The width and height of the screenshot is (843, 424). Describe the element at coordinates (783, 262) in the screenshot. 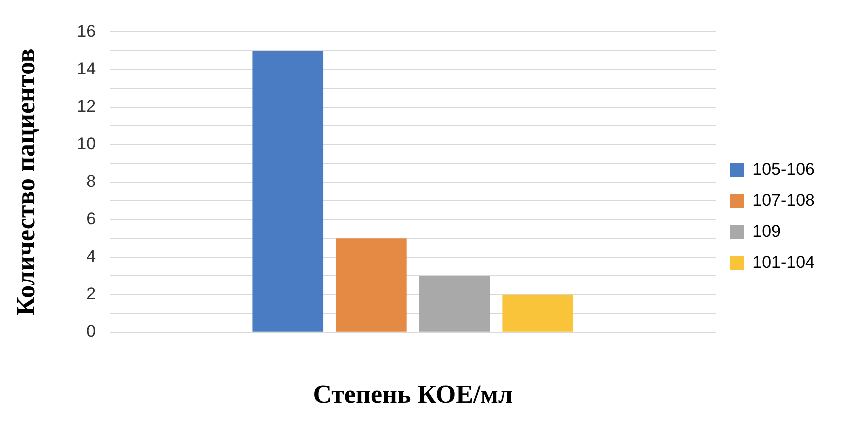

I see `legend-label: 101-104` at that location.